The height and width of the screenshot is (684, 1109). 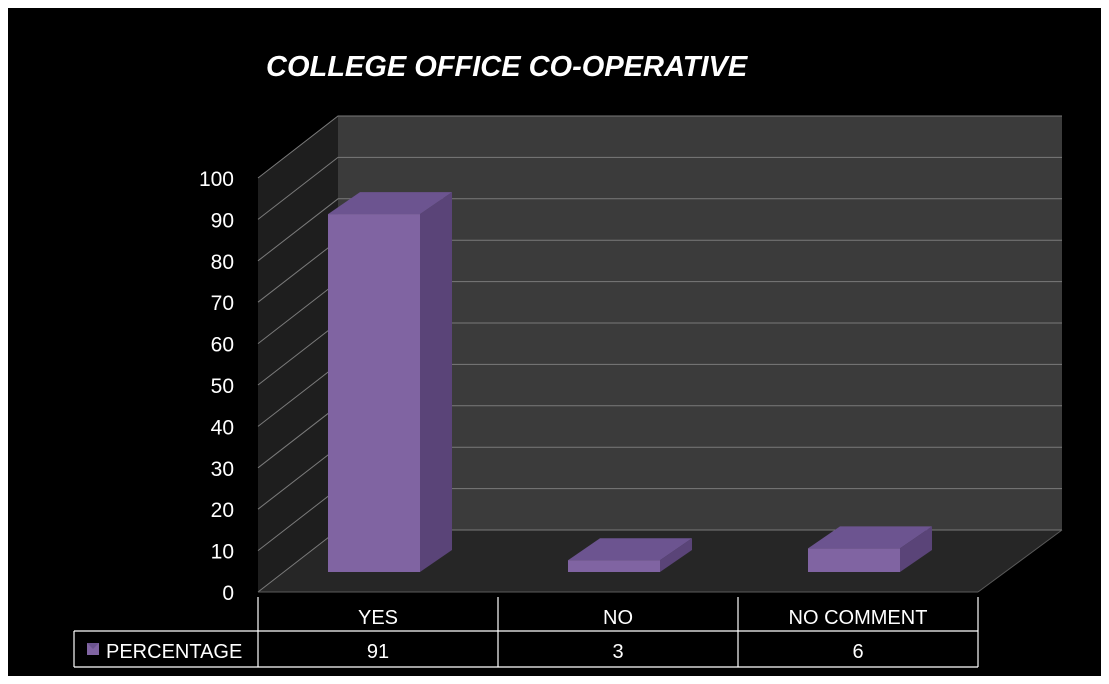 What do you see at coordinates (228, 593) in the screenshot?
I see `y-tick-label: 0` at bounding box center [228, 593].